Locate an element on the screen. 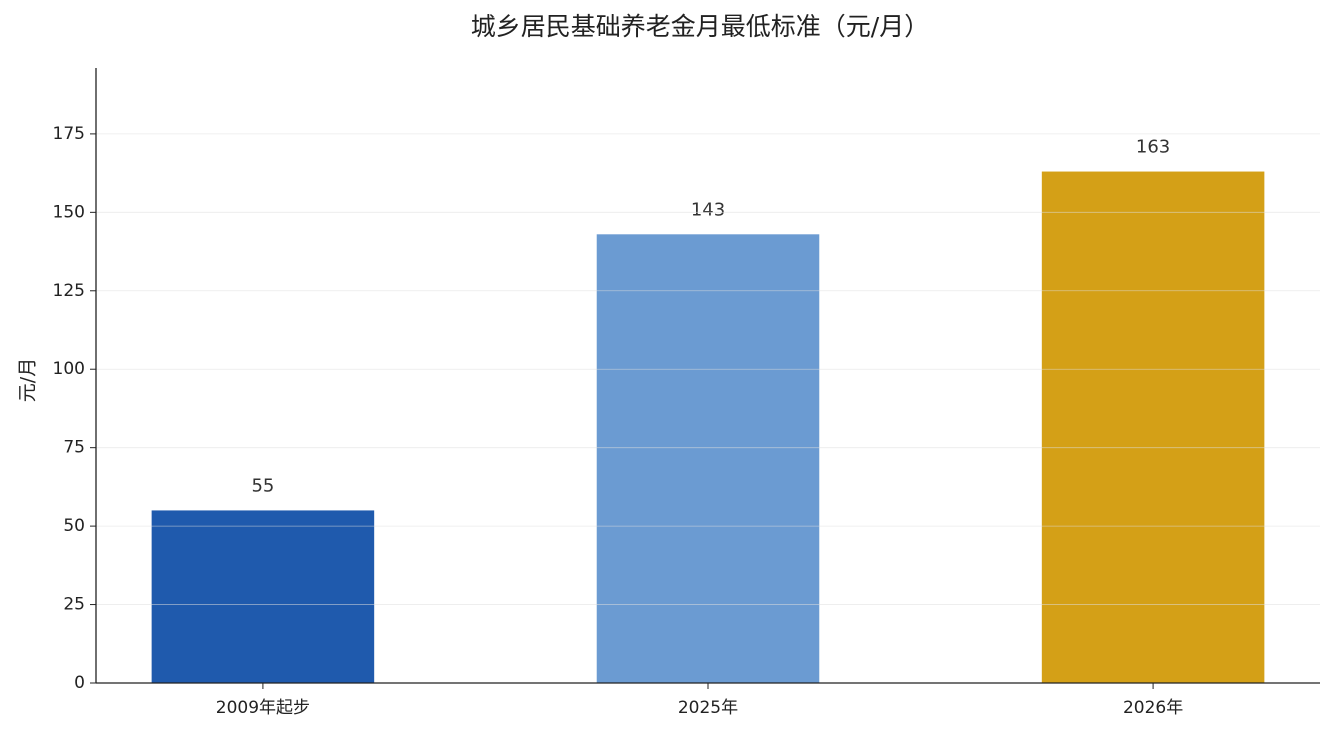  y-tick-label: 75 is located at coordinates (74, 448).